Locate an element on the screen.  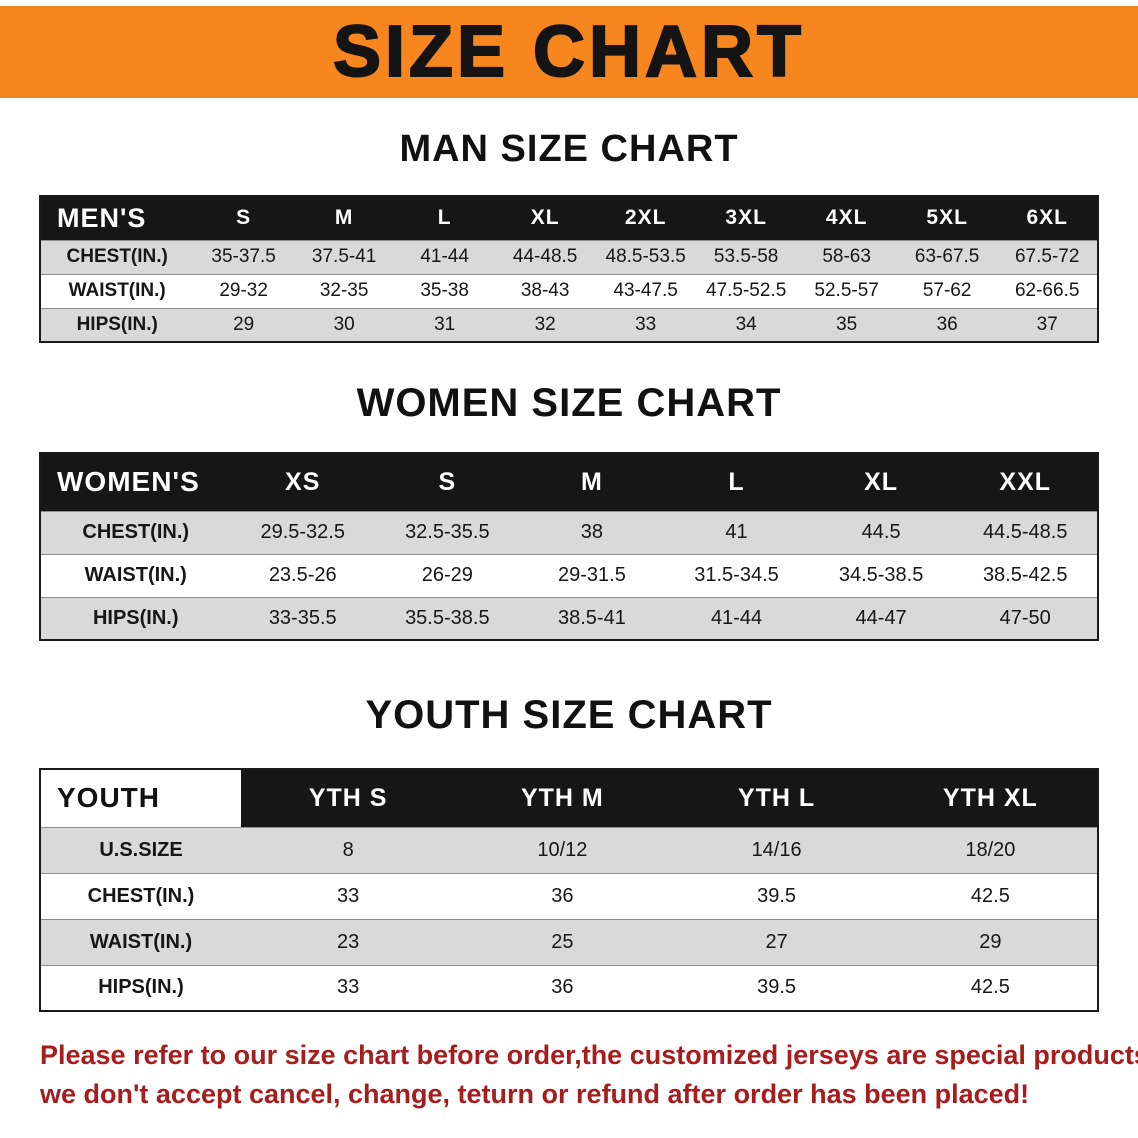
measurement-value-cell: 35.5-38.5 is located at coordinates (447, 618).